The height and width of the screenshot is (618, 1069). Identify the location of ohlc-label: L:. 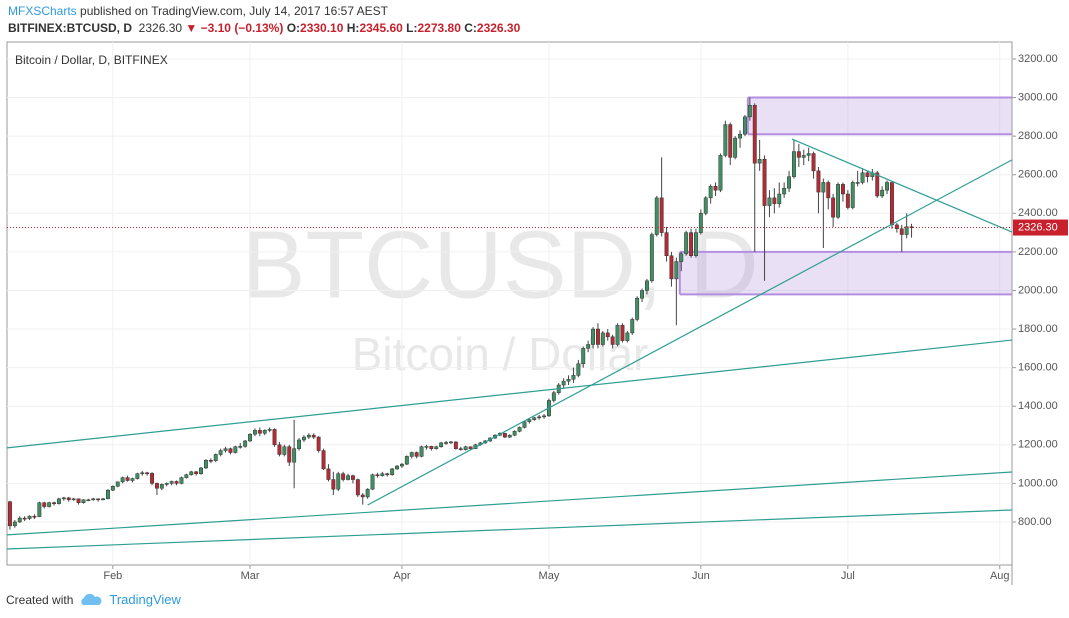
(412, 28).